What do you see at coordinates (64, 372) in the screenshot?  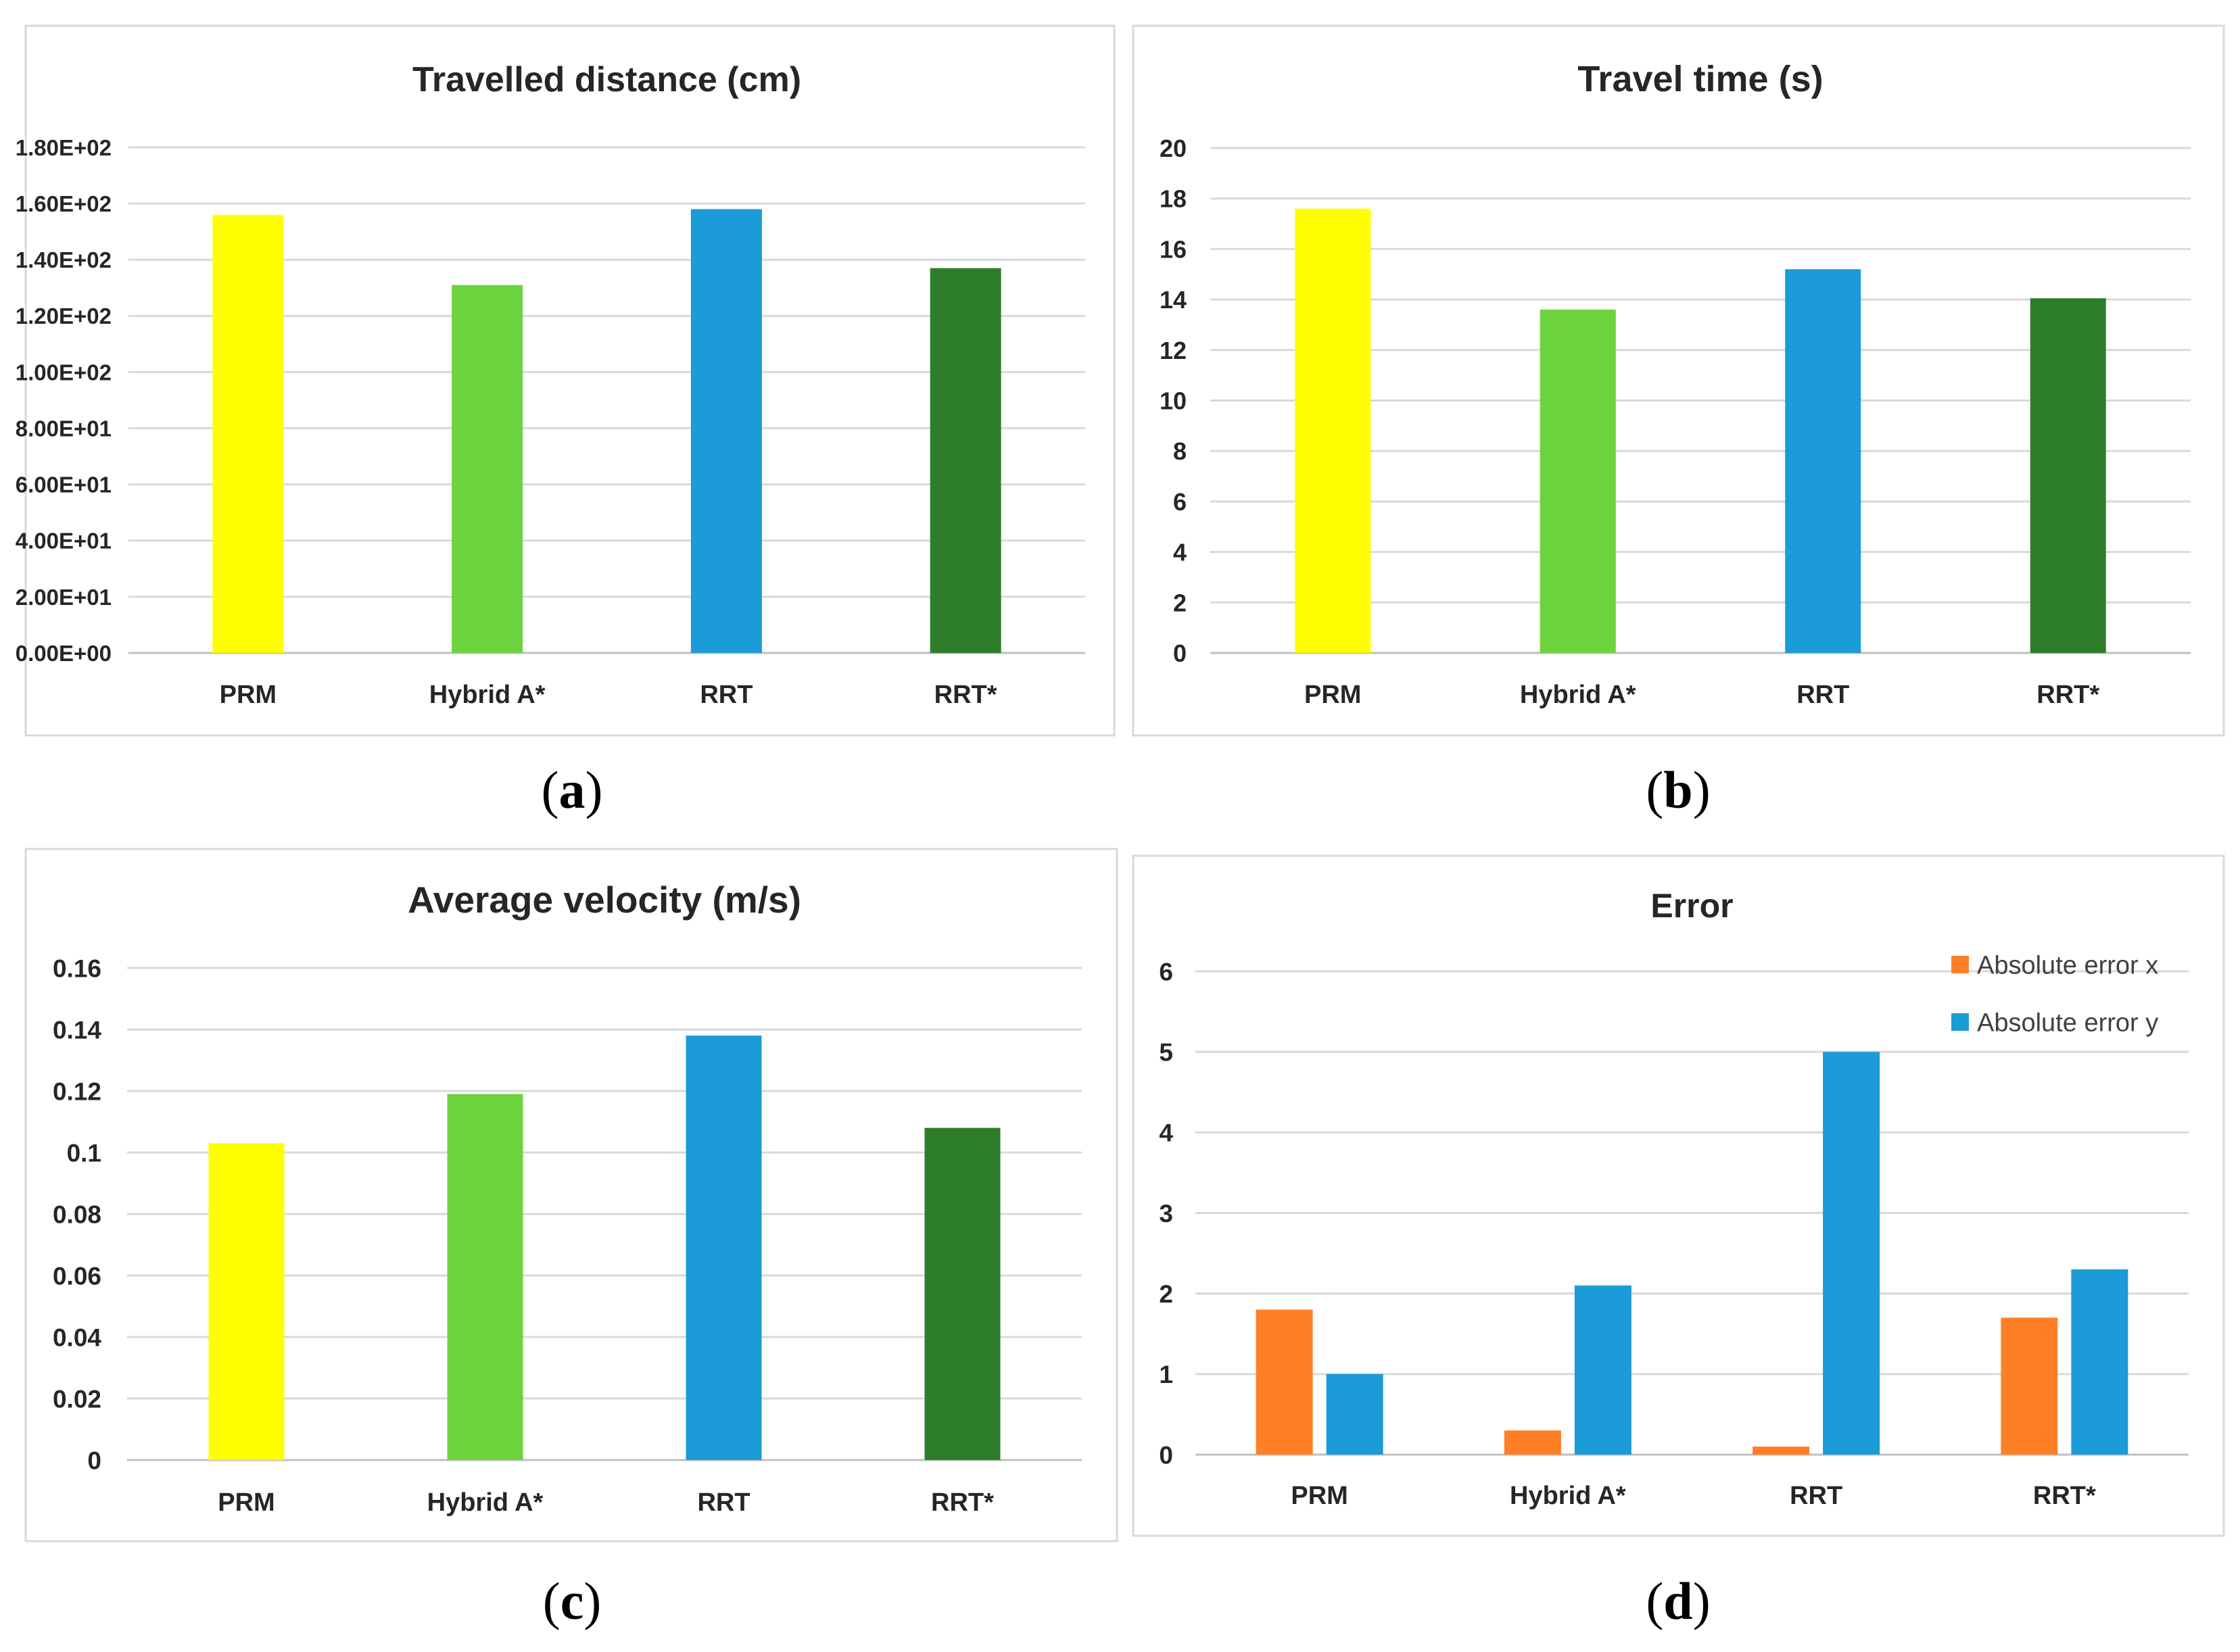 I see `y-tick-label: 1.00E+02` at bounding box center [64, 372].